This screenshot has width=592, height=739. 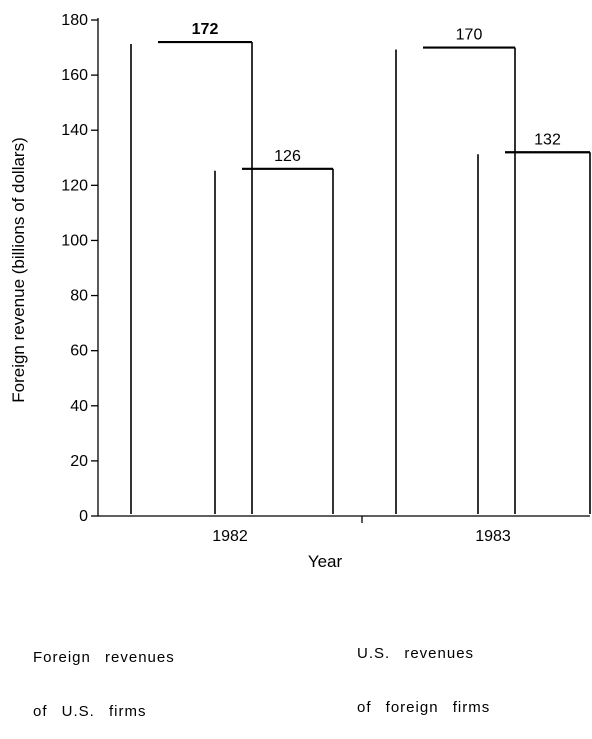 I want to click on y-tick-label: 80, so click(x=79, y=296).